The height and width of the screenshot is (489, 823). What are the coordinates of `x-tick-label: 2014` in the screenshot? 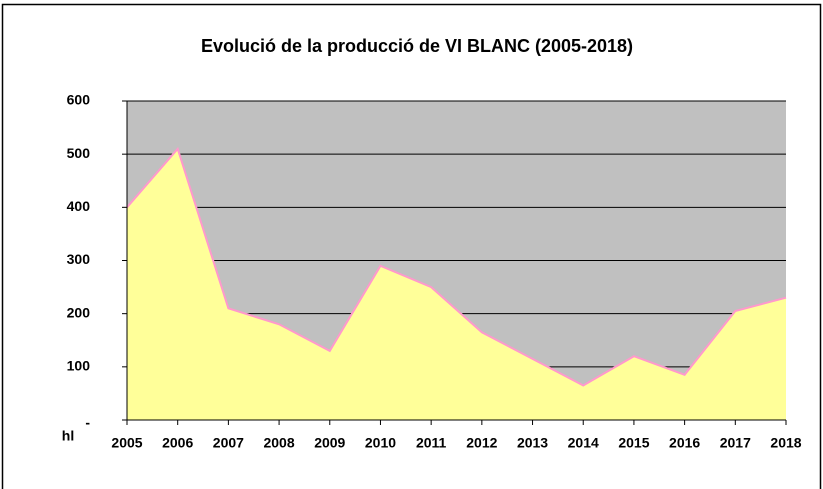 It's located at (583, 443).